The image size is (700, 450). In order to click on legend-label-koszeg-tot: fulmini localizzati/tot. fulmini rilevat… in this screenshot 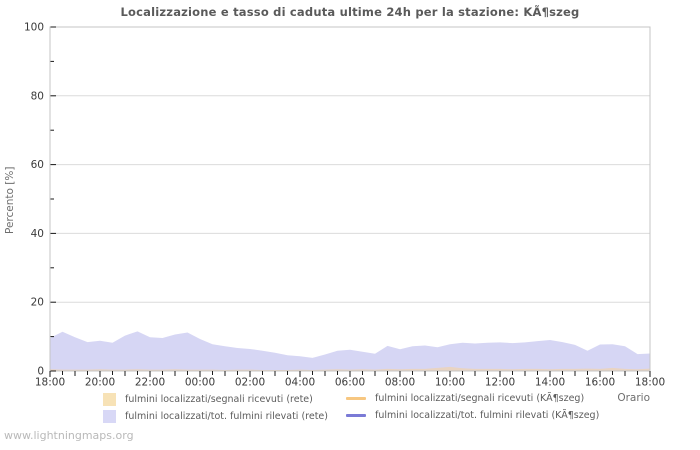, I will do `click(487, 415)`.